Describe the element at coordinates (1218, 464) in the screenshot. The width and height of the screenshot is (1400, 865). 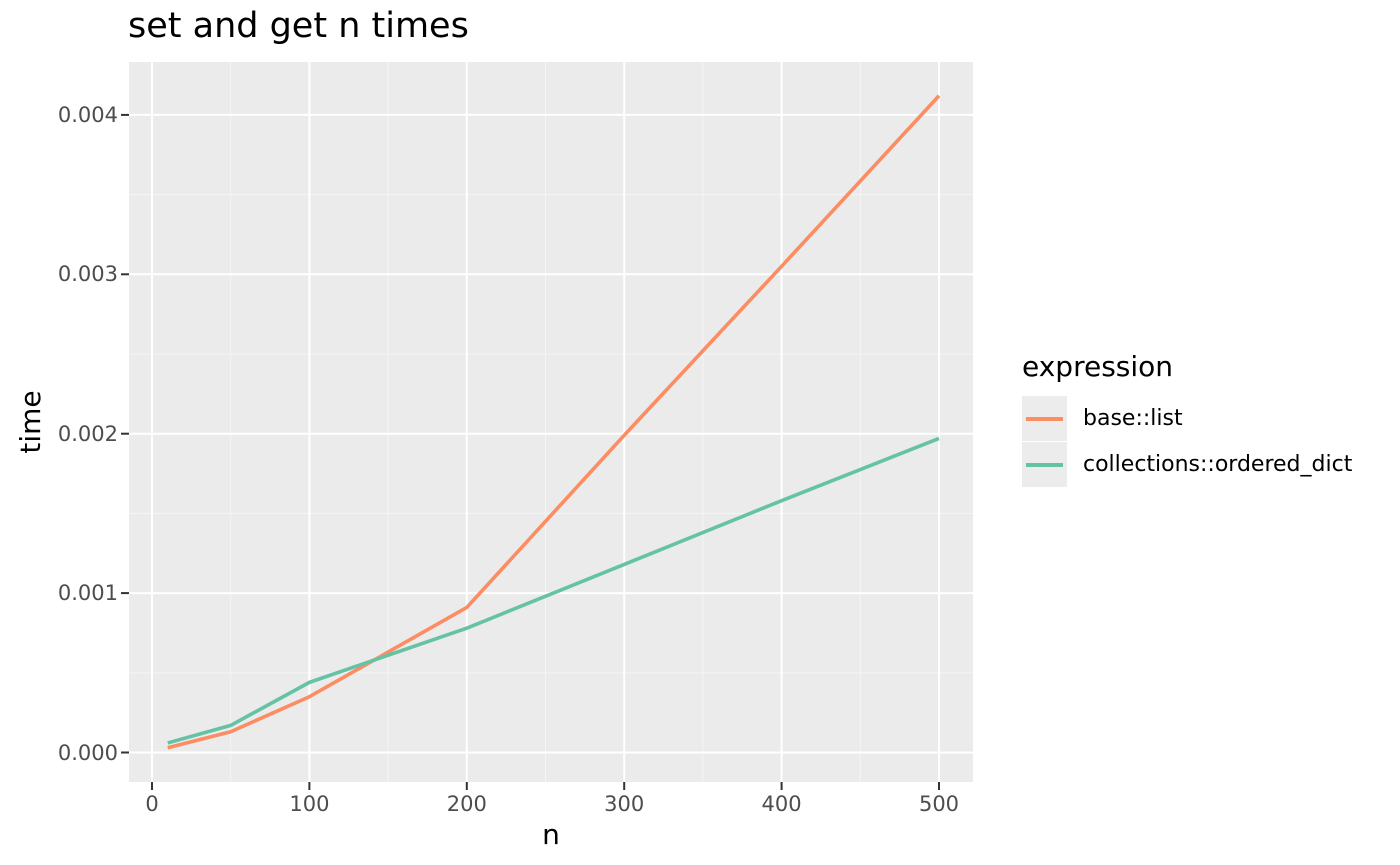
I see `legend-item-label: collections::ordered_dict` at that location.